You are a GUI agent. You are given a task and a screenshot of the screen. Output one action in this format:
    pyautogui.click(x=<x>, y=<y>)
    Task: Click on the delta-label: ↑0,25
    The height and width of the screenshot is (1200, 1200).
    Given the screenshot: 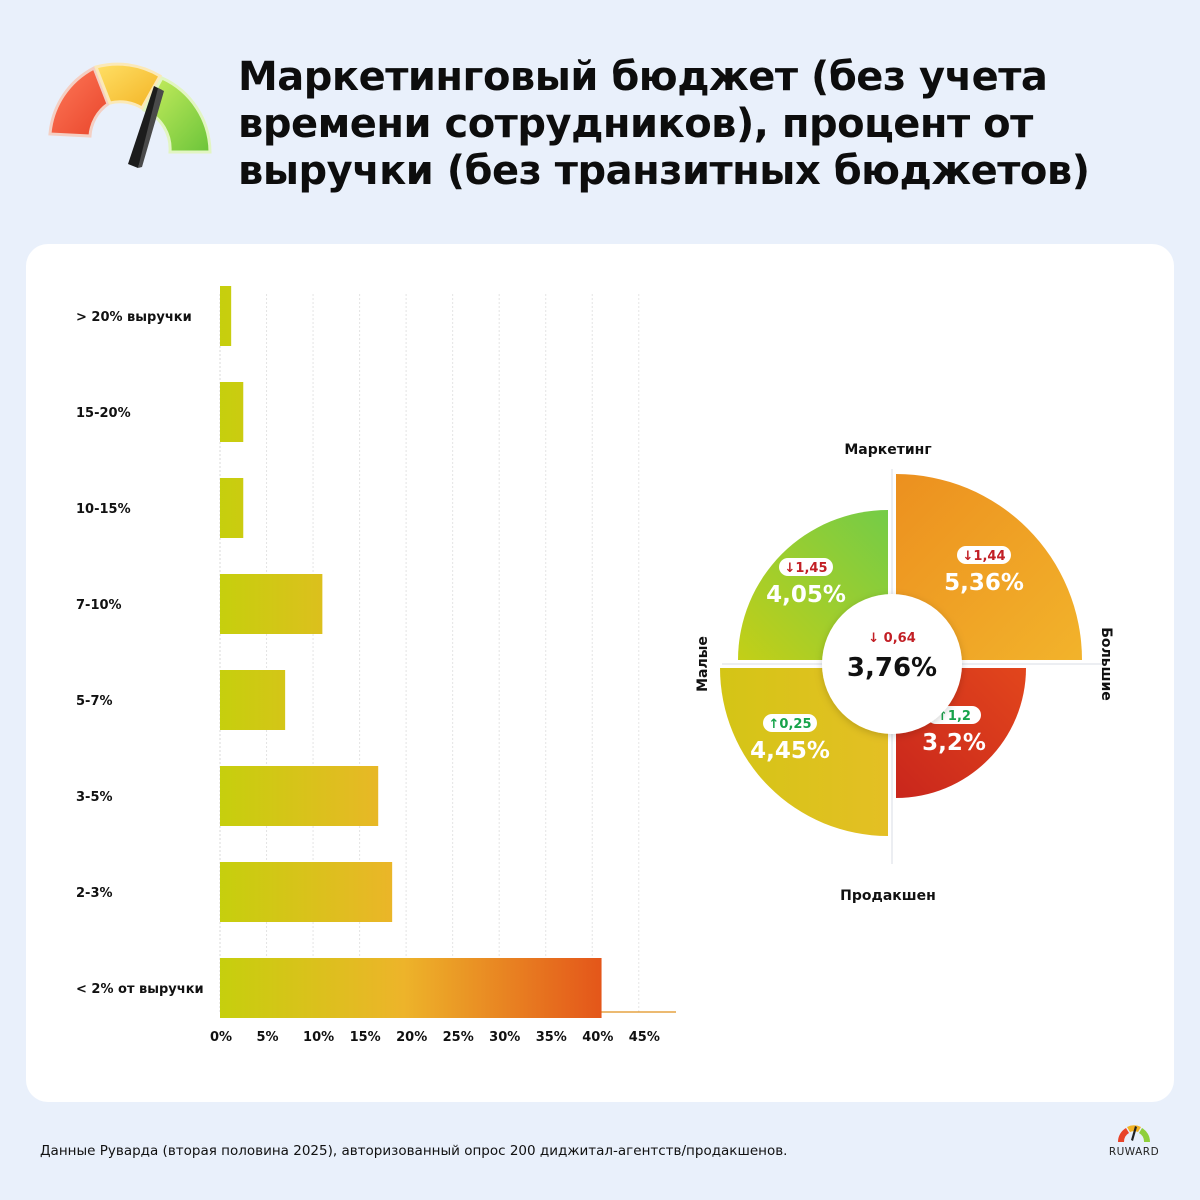 What is the action you would take?
    pyautogui.click(x=790, y=724)
    